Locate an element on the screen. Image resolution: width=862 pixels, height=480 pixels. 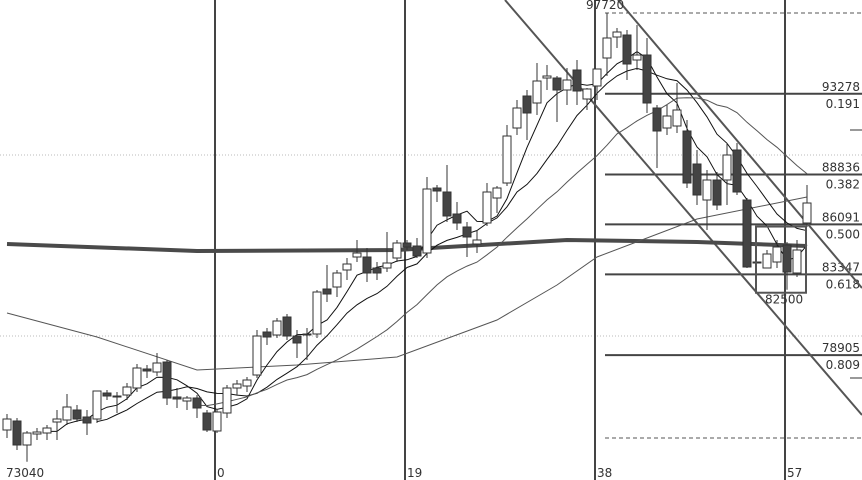
fib-ratio-label: 0.618 is located at coordinates (843, 284).